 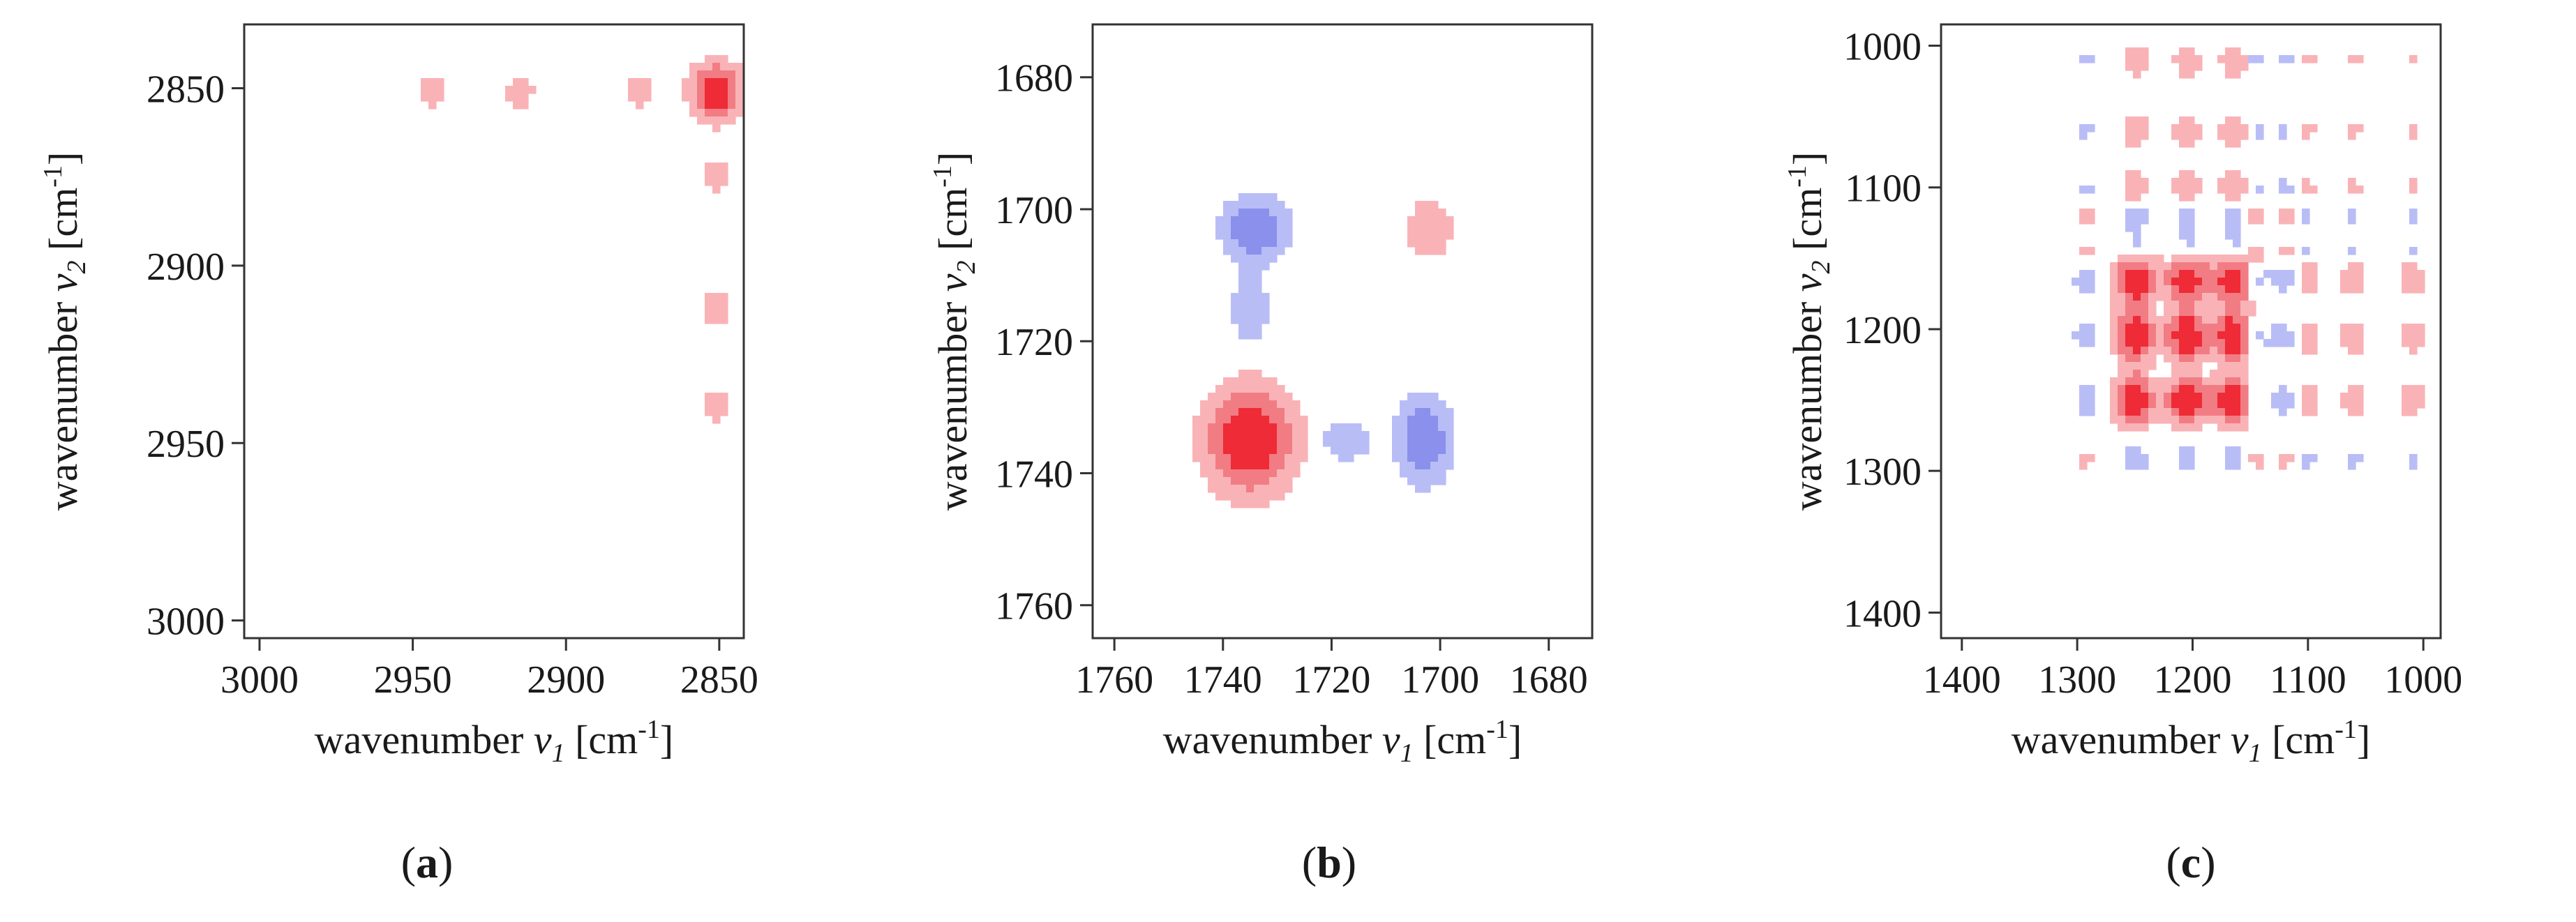 I want to click on x-tick-label: 1200, so click(x=2192, y=680).